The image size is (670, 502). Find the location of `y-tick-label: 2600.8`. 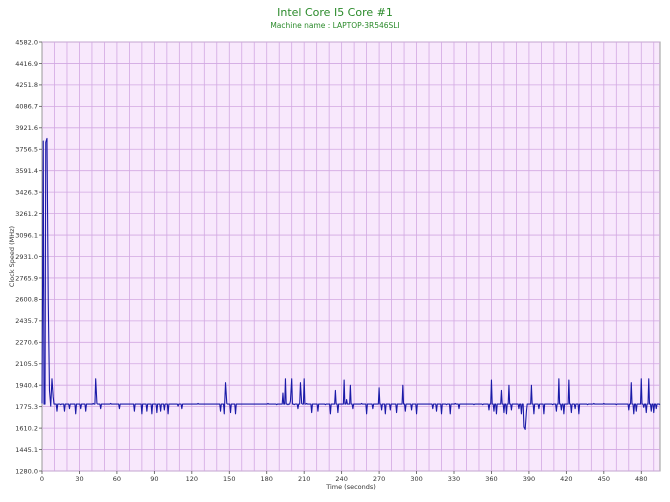

y-tick-label: 2600.8 is located at coordinates (26, 300).